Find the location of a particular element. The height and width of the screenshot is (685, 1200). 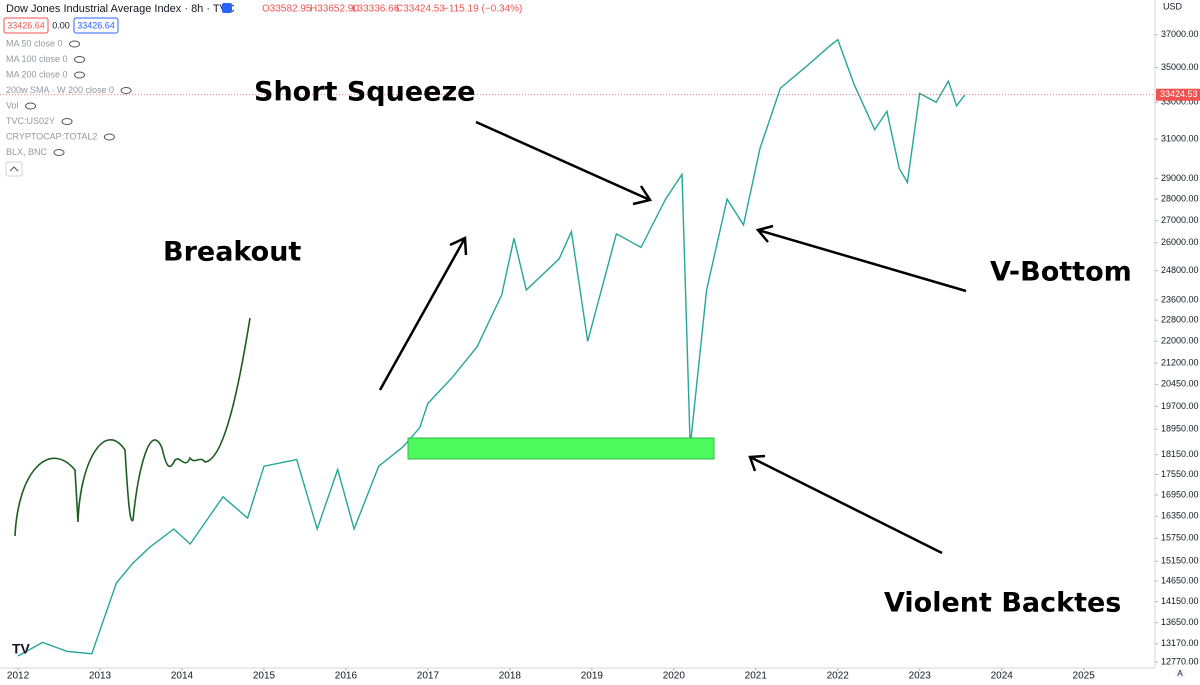

y-tick-label: 31000.00 is located at coordinates (1180, 138).